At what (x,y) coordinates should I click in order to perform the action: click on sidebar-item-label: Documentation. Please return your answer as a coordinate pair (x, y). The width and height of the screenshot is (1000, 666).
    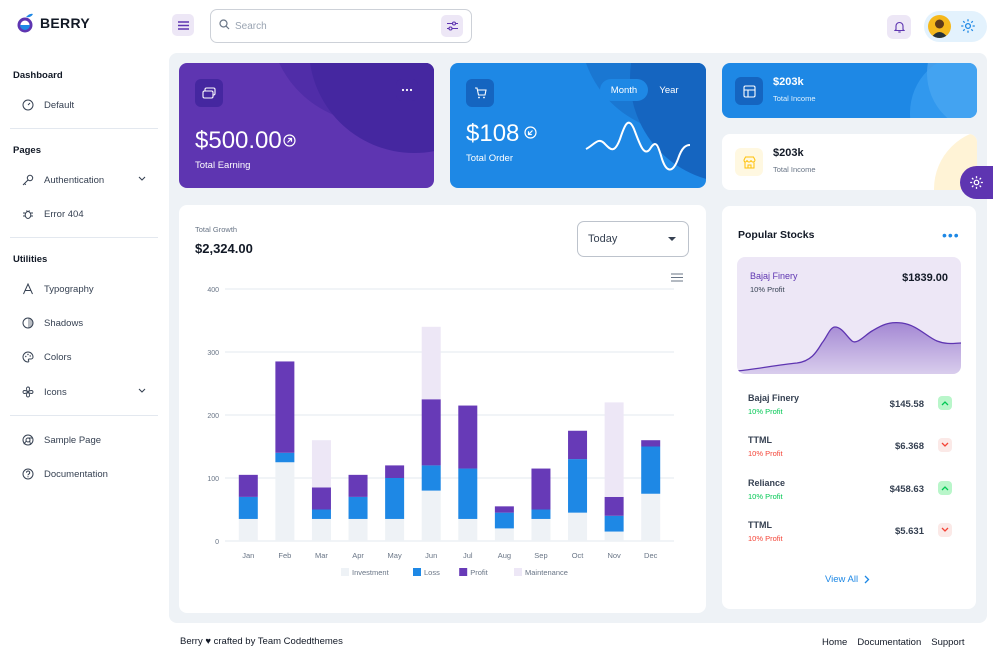
    Looking at the image, I should click on (76, 474).